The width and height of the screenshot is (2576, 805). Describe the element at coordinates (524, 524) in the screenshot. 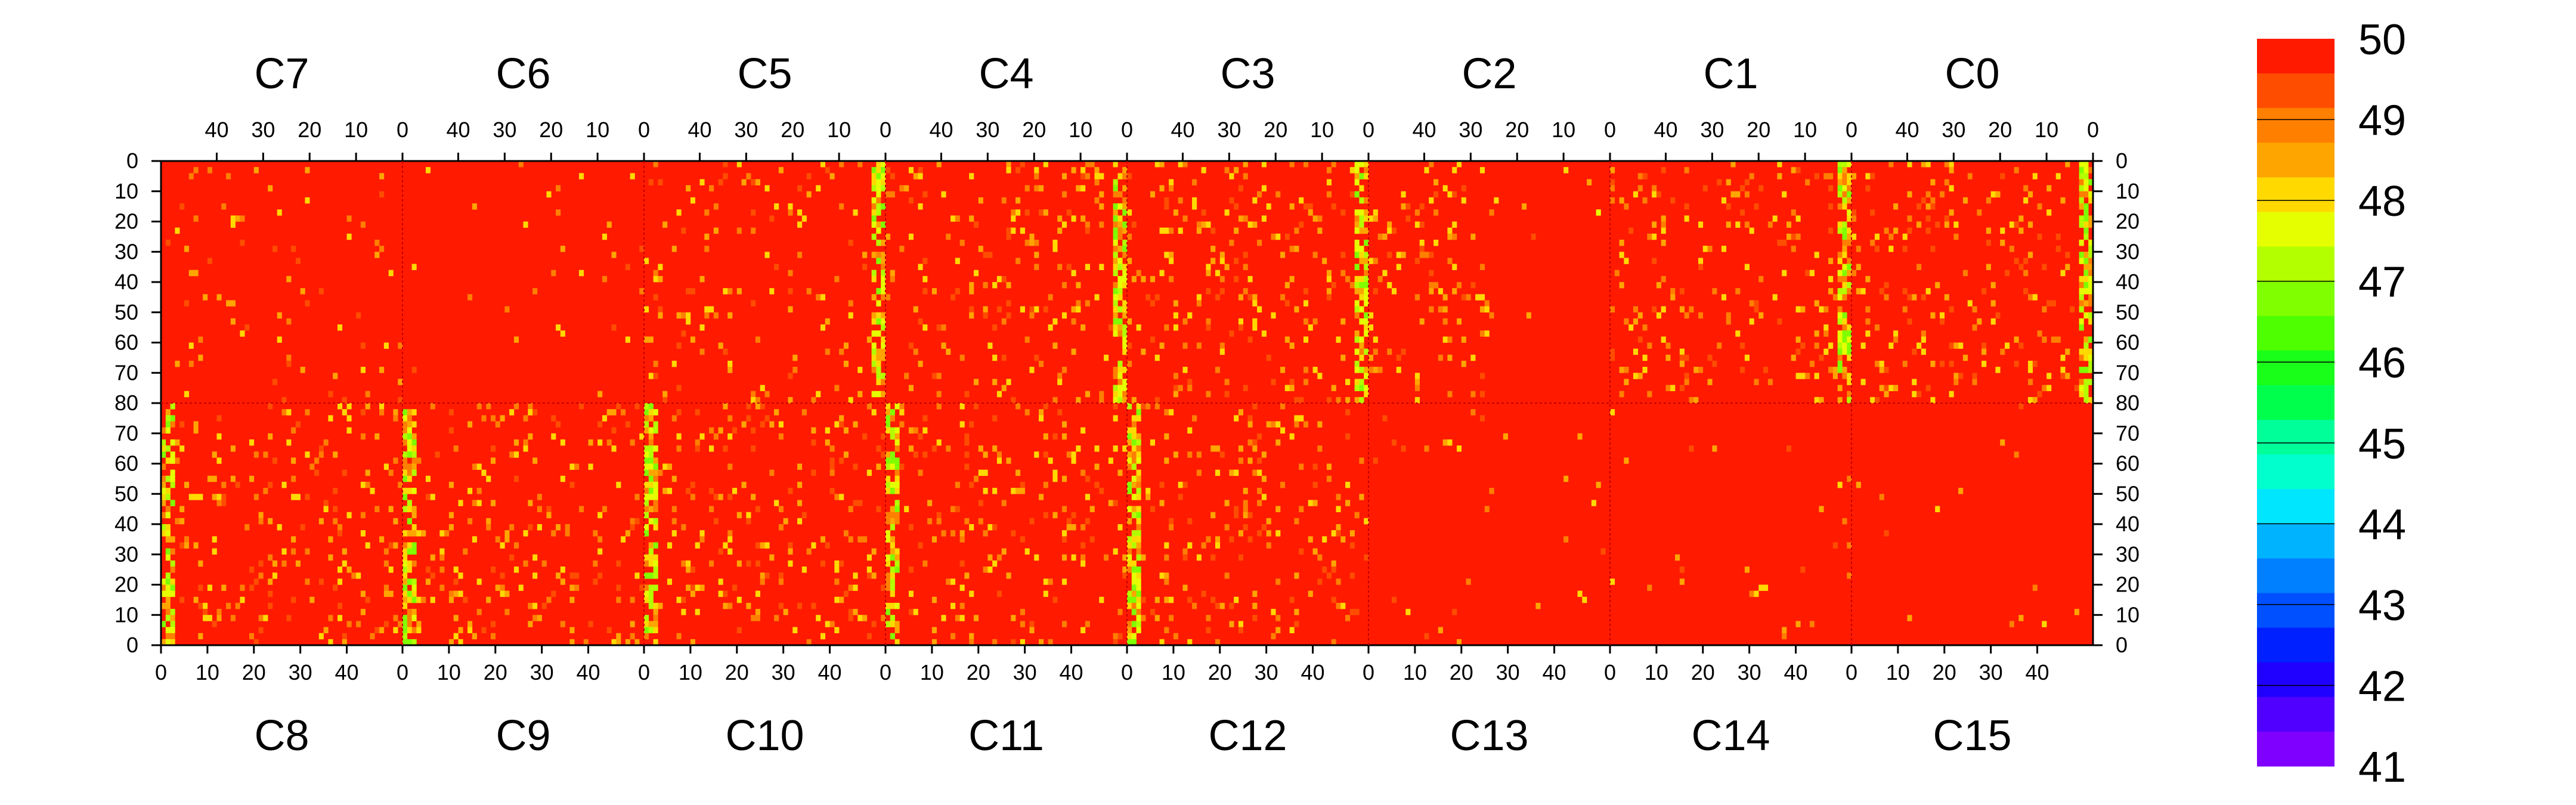

I see `chip-cells-c9` at that location.